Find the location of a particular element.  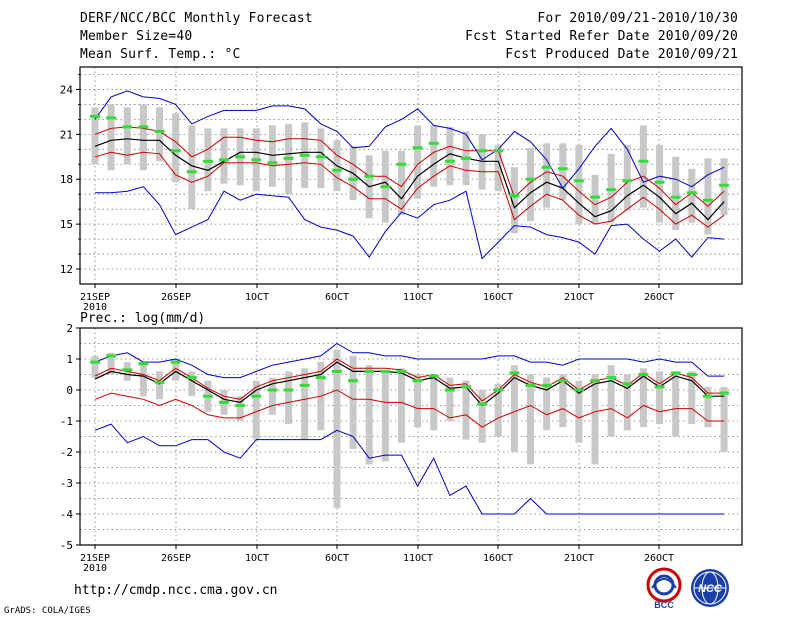

temp-upper-line is located at coordinates (409, 166).